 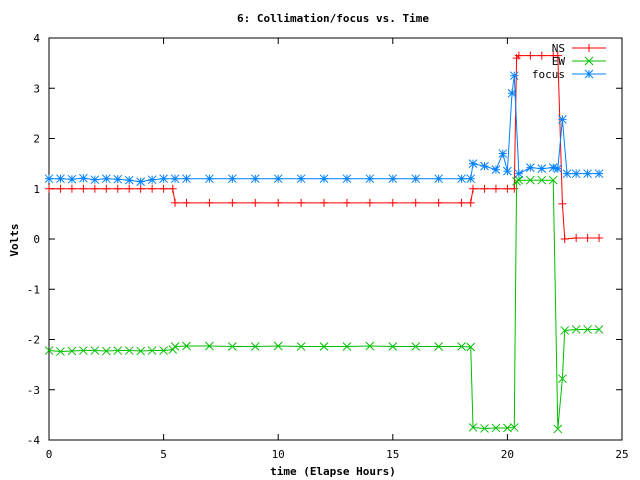 What do you see at coordinates (589, 61) in the screenshot?
I see `legend-marker-ew` at bounding box center [589, 61].